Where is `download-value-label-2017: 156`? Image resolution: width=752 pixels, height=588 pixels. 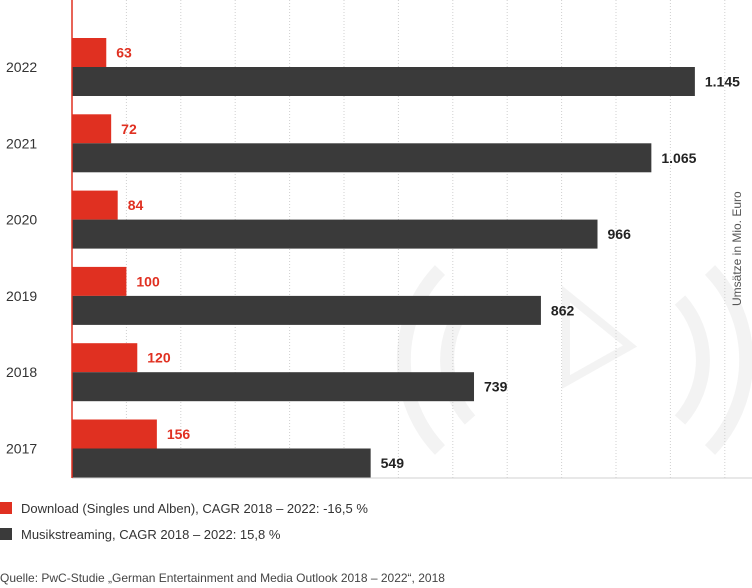 download-value-label-2017: 156 is located at coordinates (179, 434).